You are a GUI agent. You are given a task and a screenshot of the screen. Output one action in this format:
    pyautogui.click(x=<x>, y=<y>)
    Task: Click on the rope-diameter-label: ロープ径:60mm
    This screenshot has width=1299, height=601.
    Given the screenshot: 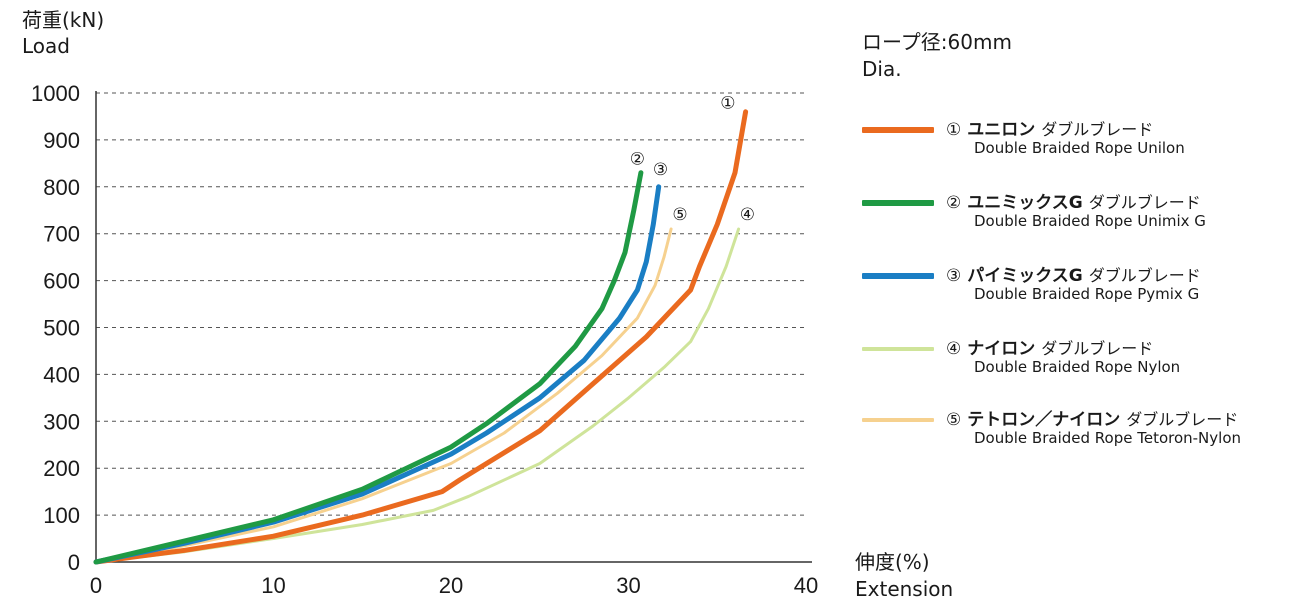 What is the action you would take?
    pyautogui.click(x=937, y=42)
    